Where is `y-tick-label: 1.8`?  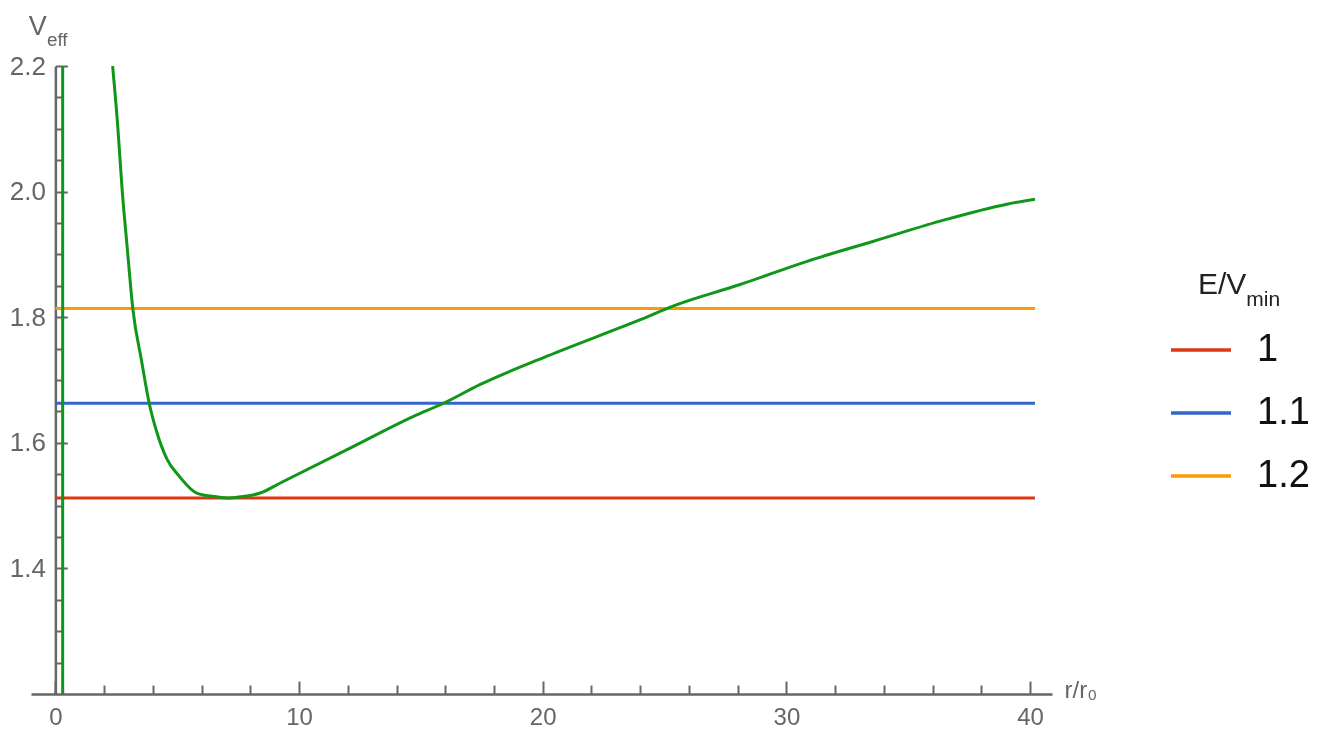 y-tick-label: 1.8 is located at coordinates (27, 316).